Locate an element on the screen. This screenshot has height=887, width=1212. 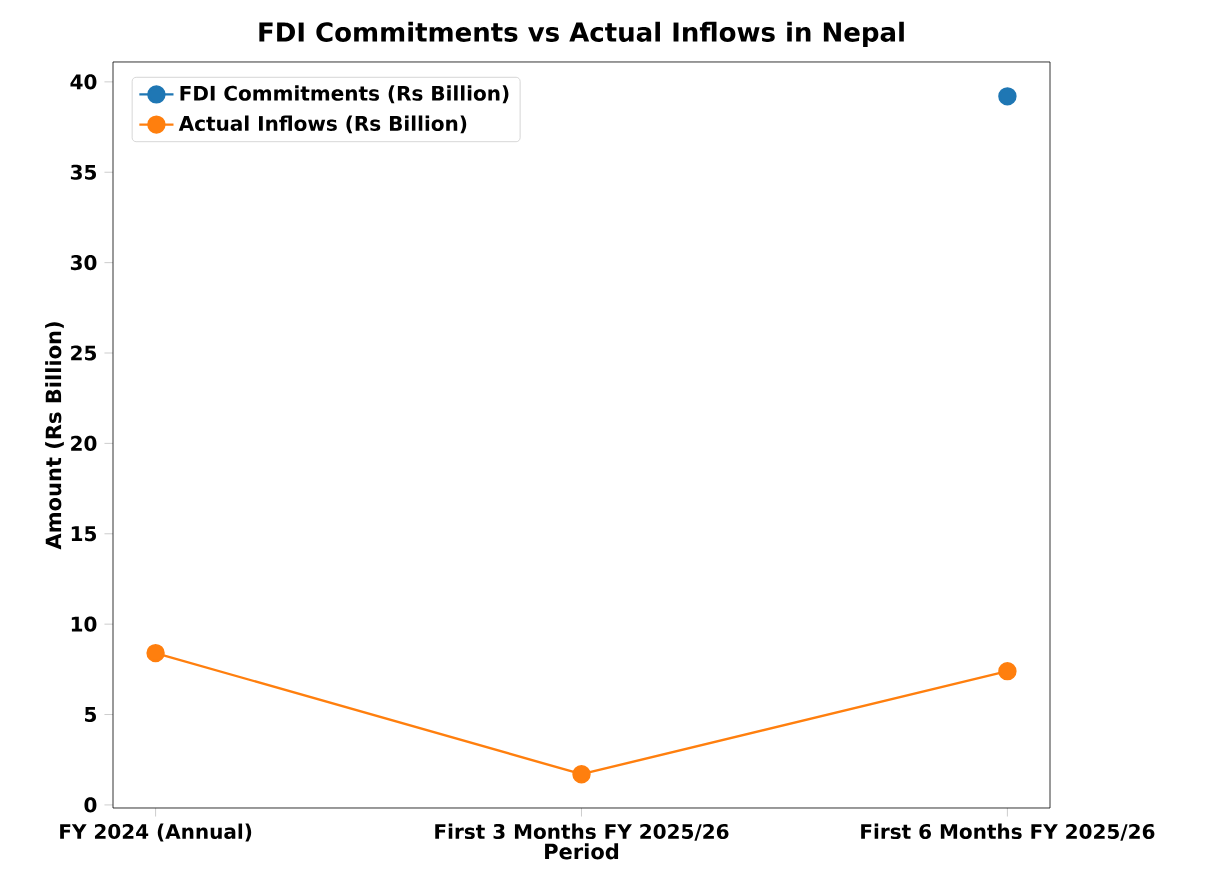
x-axis-title: Period is located at coordinates (582, 851).